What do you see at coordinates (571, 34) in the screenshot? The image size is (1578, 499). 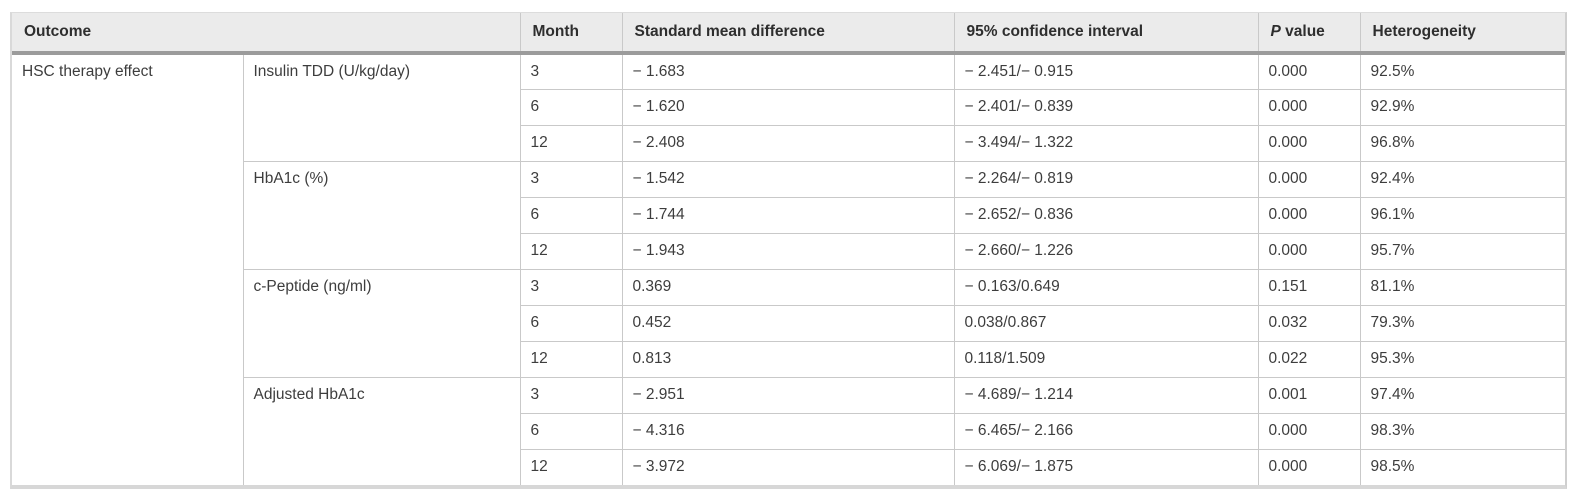 I see `column-header-month: Month` at bounding box center [571, 34].